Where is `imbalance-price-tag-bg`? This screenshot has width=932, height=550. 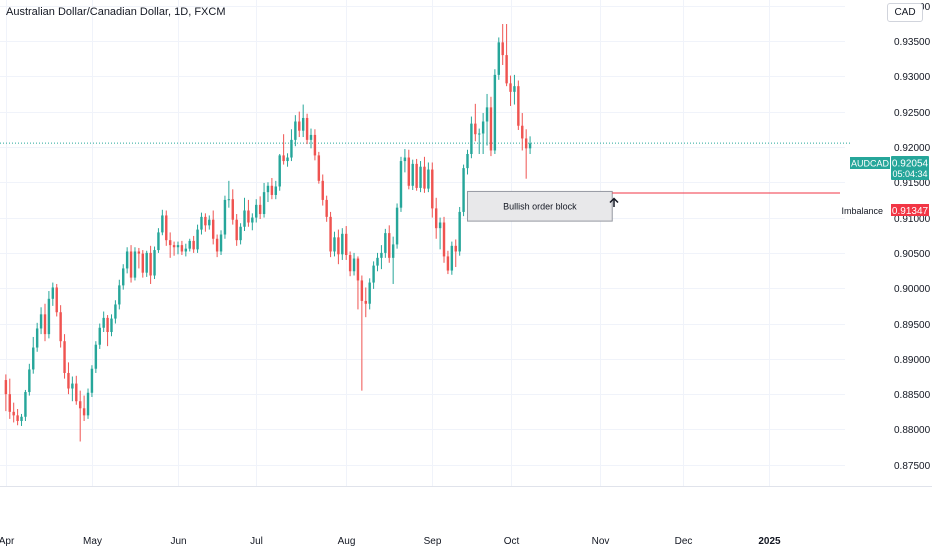
imbalance-price-tag-bg is located at coordinates (910, 210).